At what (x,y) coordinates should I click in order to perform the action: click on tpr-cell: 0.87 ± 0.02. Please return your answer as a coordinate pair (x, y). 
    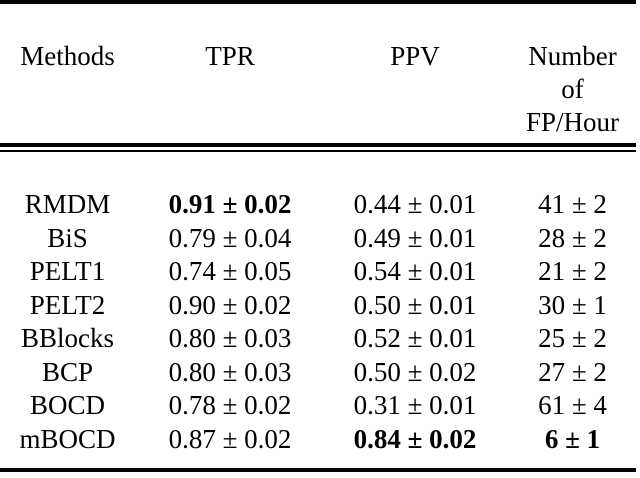
    Looking at the image, I should click on (230, 438).